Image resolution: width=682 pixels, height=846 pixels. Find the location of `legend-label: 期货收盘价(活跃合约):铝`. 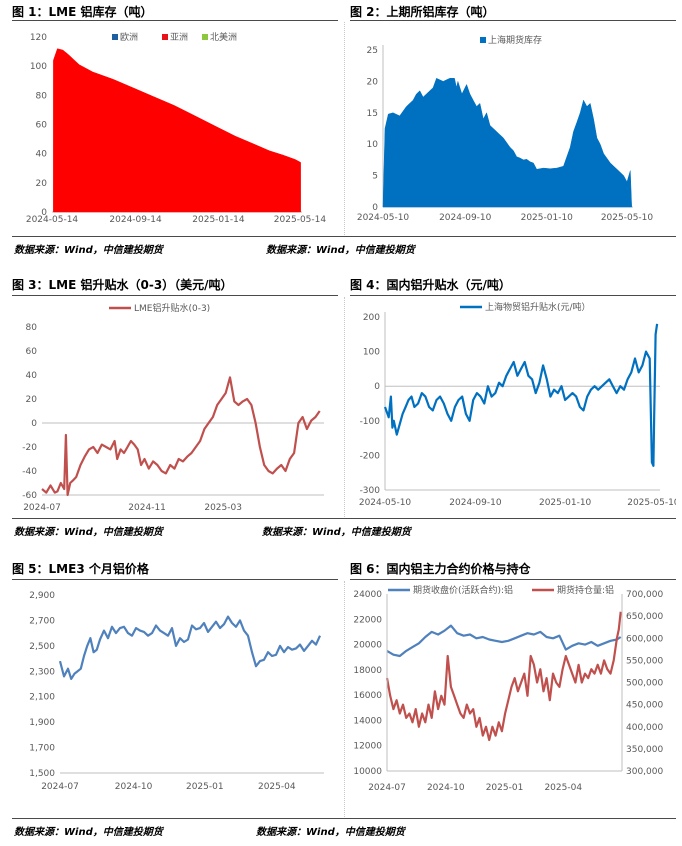

legend-label: 期货收盘价(活跃合约):铝 is located at coordinates (463, 590).